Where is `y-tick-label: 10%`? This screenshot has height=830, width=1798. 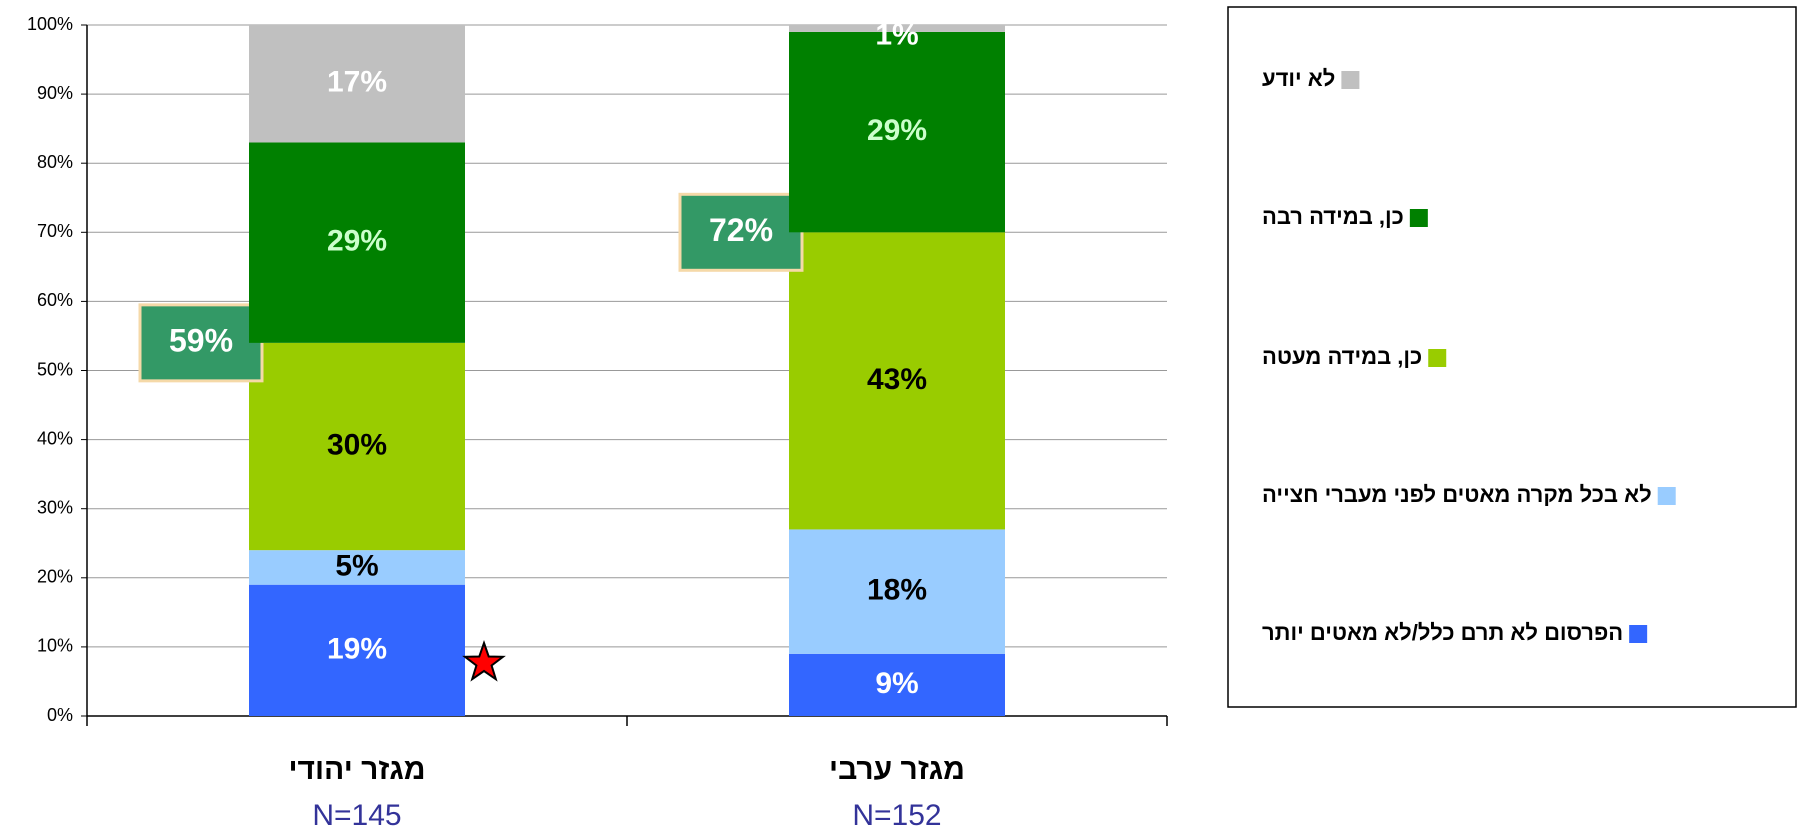
y-tick-label: 10% is located at coordinates (55, 646).